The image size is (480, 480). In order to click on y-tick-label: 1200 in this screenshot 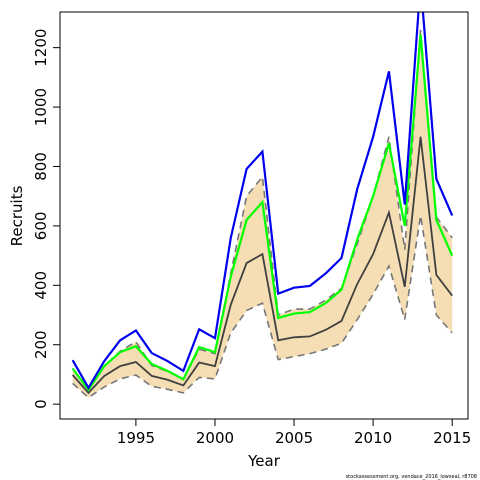, I will do `click(41, 48)`.